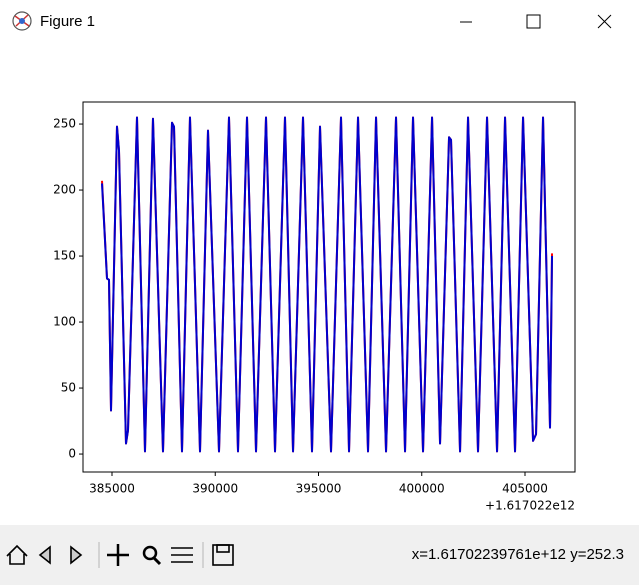 This screenshot has width=639, height=585. I want to click on zoom-button, so click(152, 555).